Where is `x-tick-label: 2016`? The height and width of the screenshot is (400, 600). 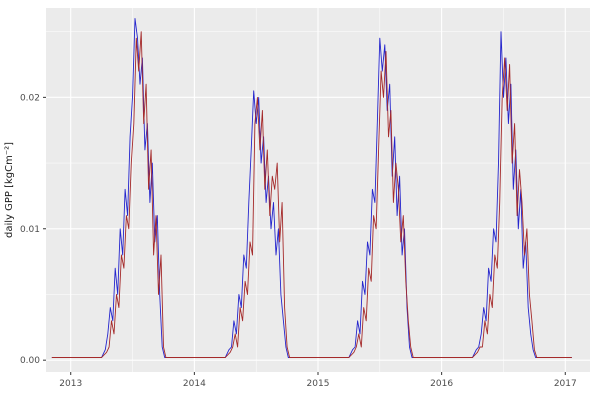
x-tick-label: 2016 is located at coordinates (441, 384).